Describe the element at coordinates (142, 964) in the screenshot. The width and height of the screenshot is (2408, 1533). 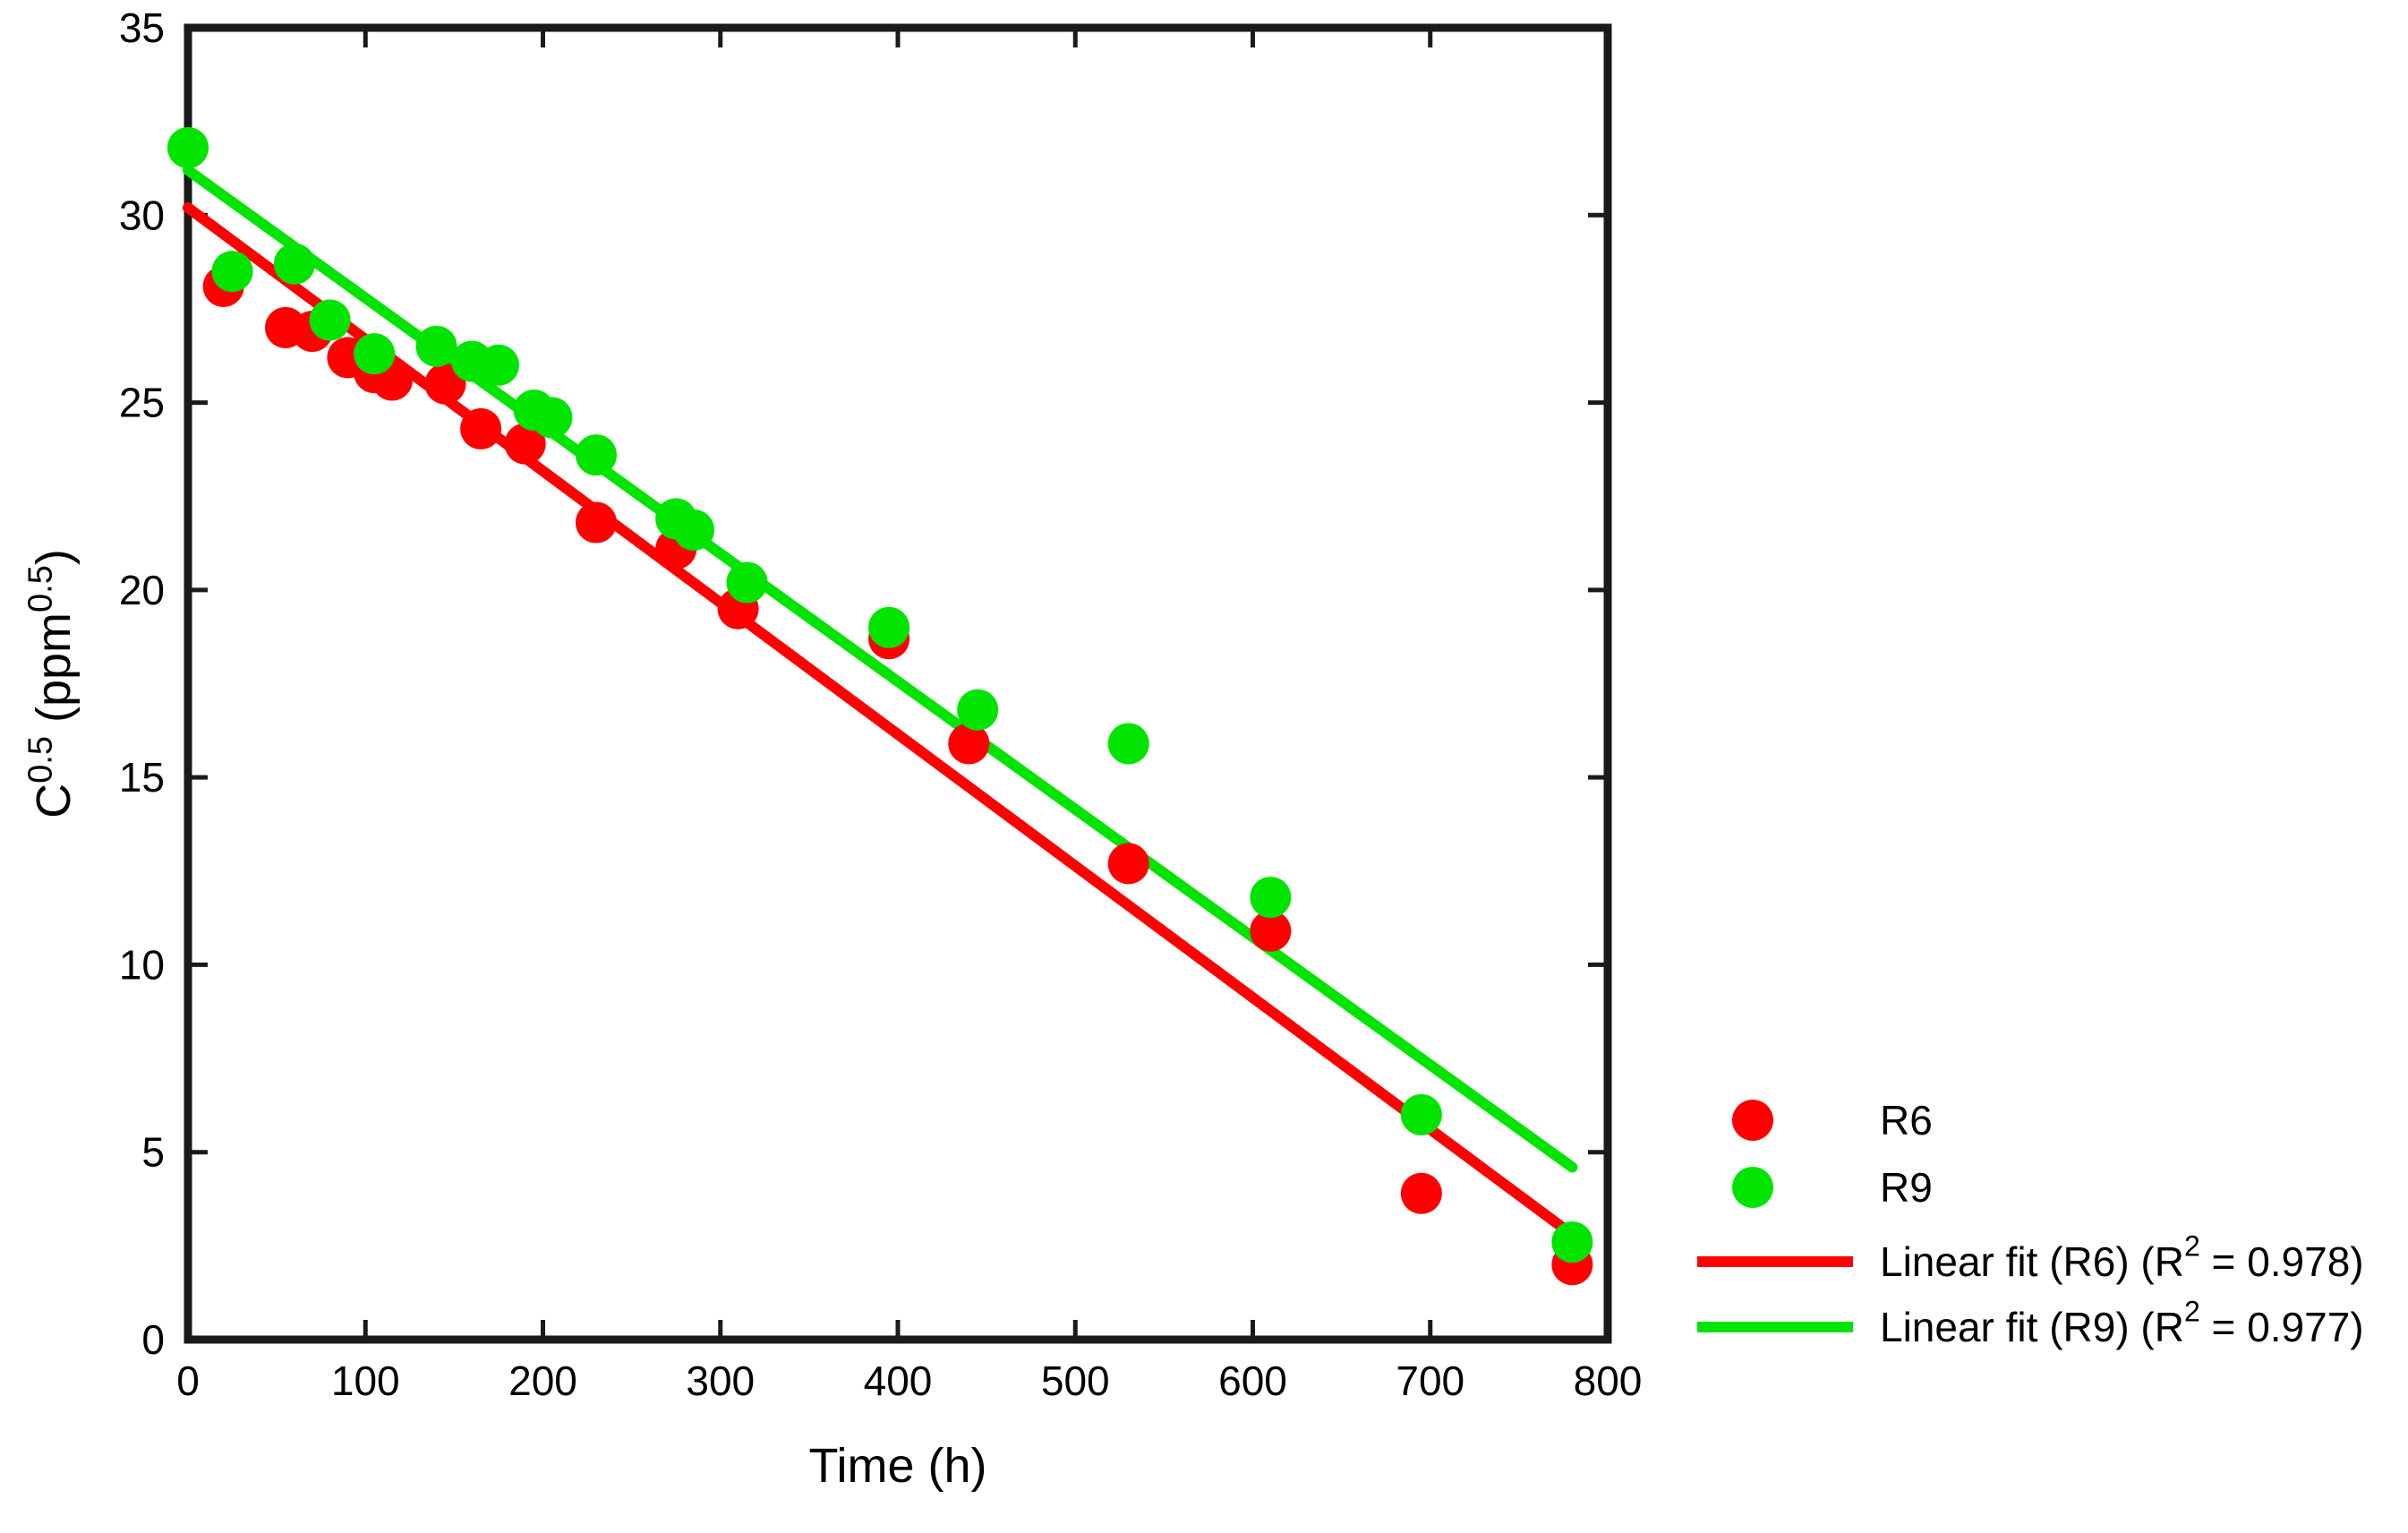
I see `y-tick-label: 10` at that location.